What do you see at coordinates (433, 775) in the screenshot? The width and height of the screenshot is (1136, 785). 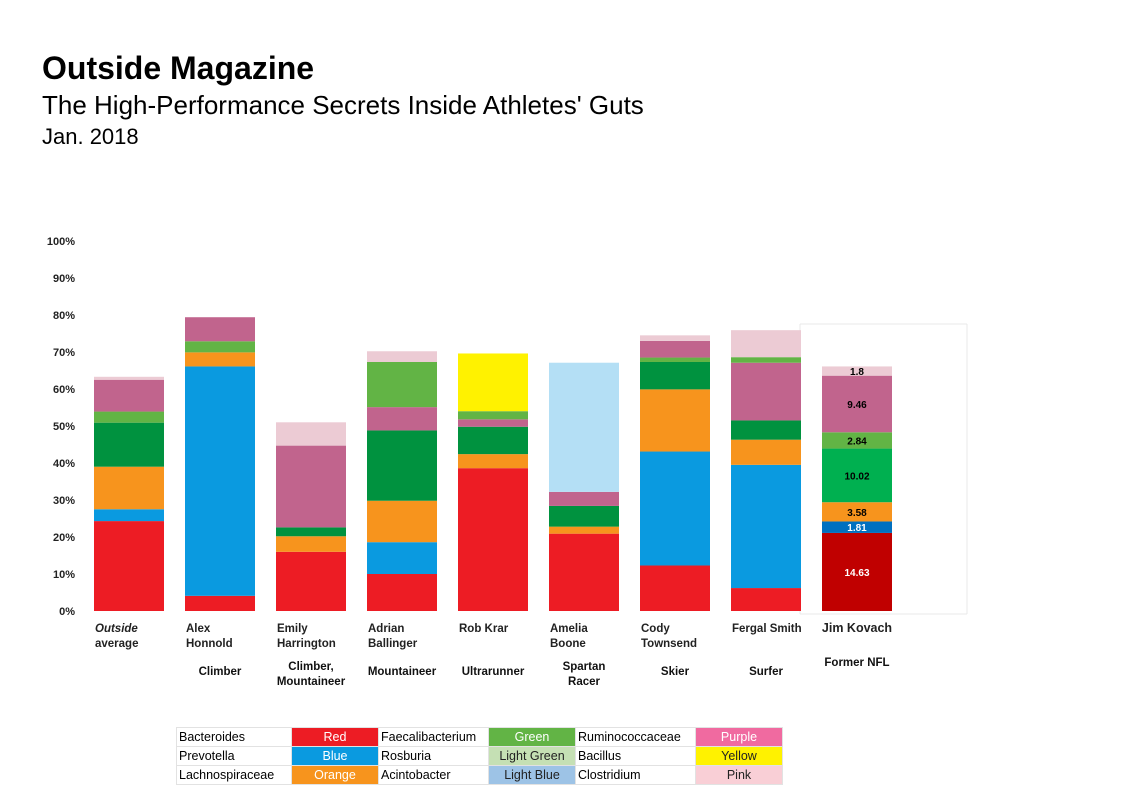 I see `legend-genus-name: Acintobacter` at bounding box center [433, 775].